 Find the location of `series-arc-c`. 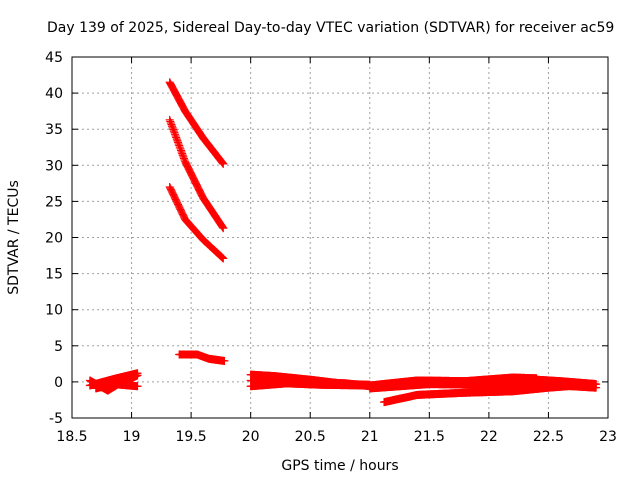

series-arc-c is located at coordinates (116, 386).